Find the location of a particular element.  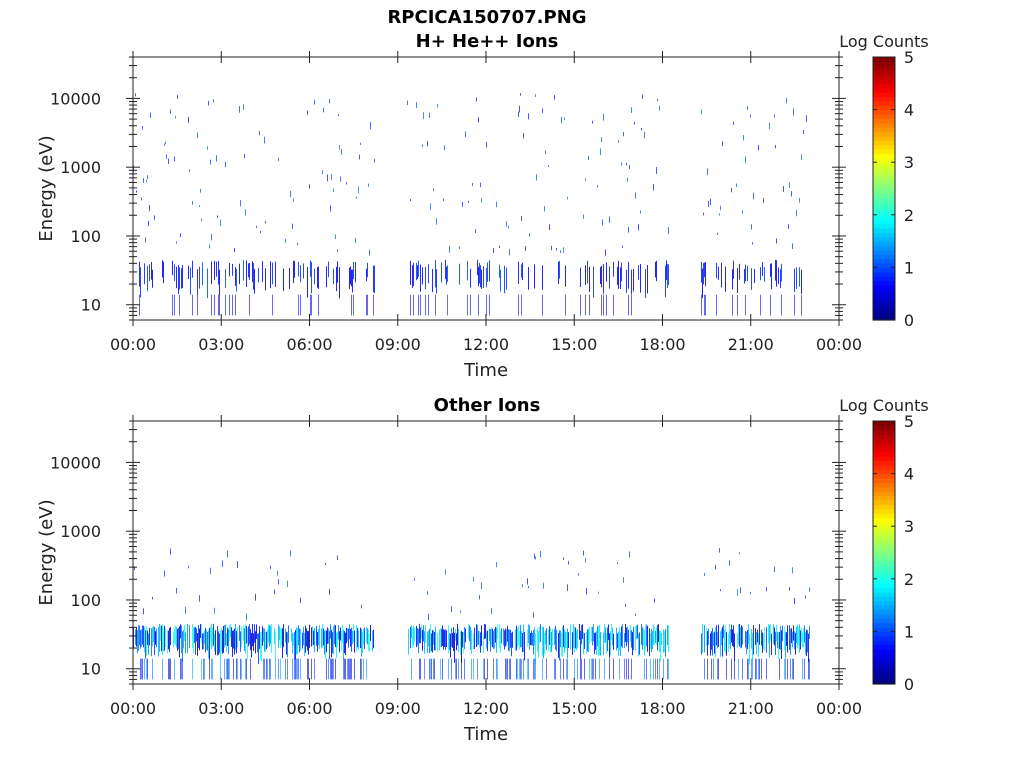

y-tick-label: 10 is located at coordinates (91, 669).